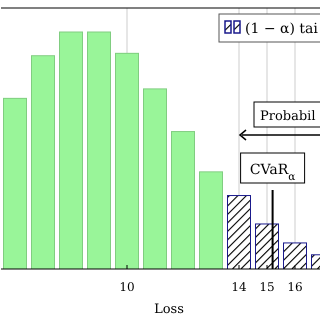 The image size is (320, 320). I want to click on x-tick-label: 15, so click(267, 287).